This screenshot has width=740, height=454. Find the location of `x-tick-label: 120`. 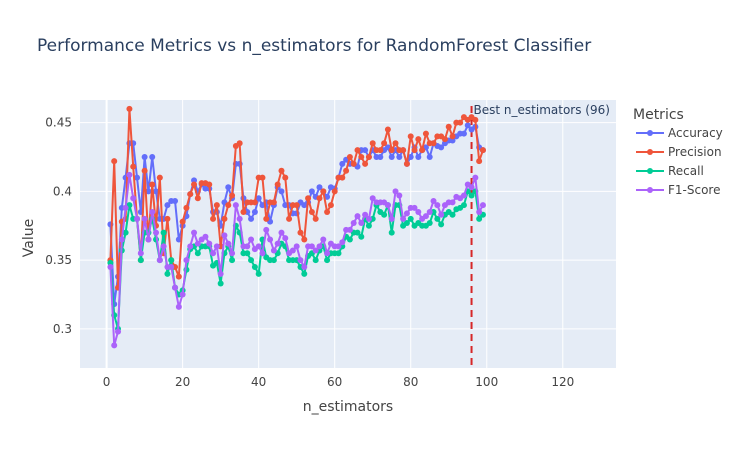

x-tick-label: 120 is located at coordinates (562, 382).